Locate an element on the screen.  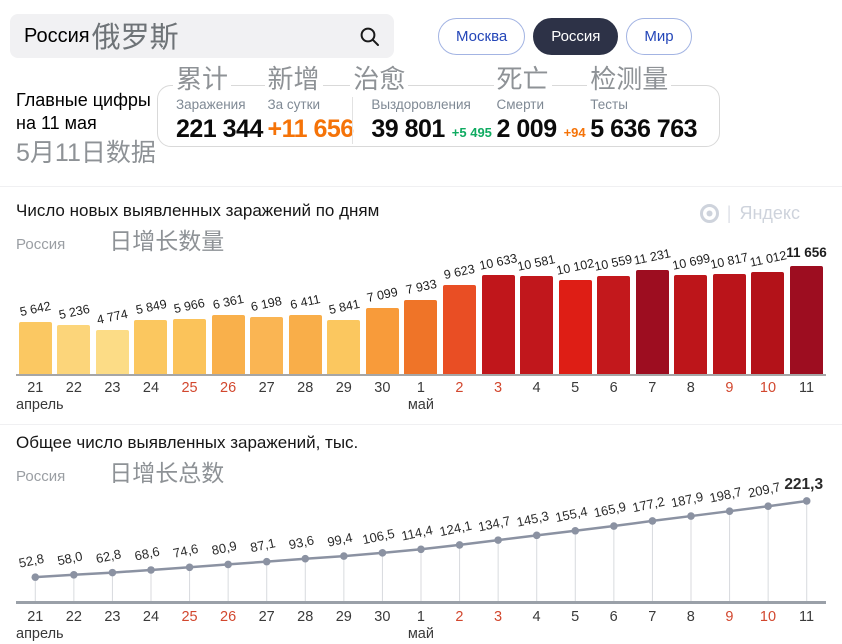
bar-slot: 6 361 is located at coordinates (228, 310).